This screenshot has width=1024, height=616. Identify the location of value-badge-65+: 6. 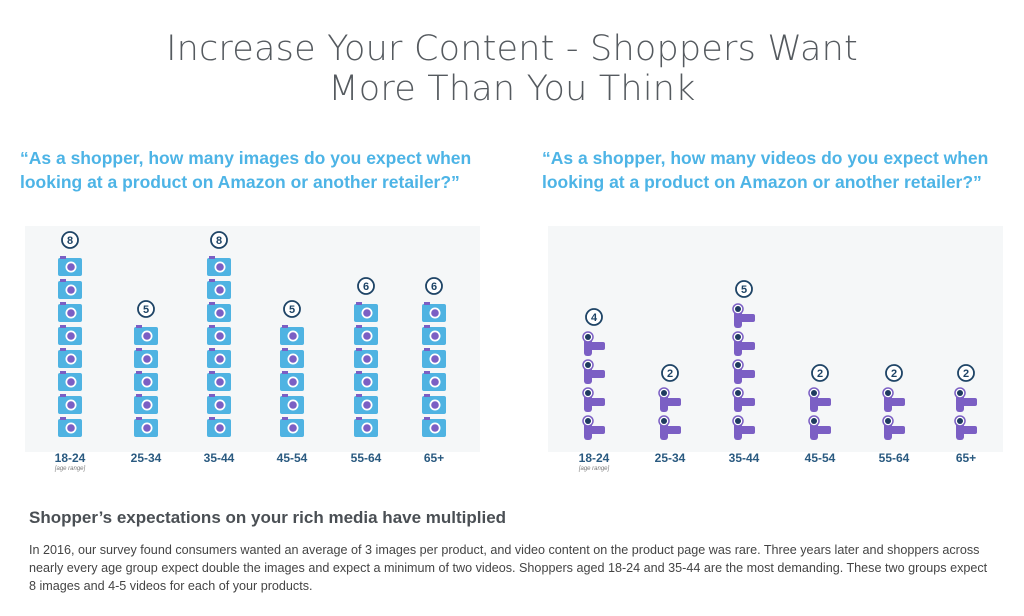
(434, 286).